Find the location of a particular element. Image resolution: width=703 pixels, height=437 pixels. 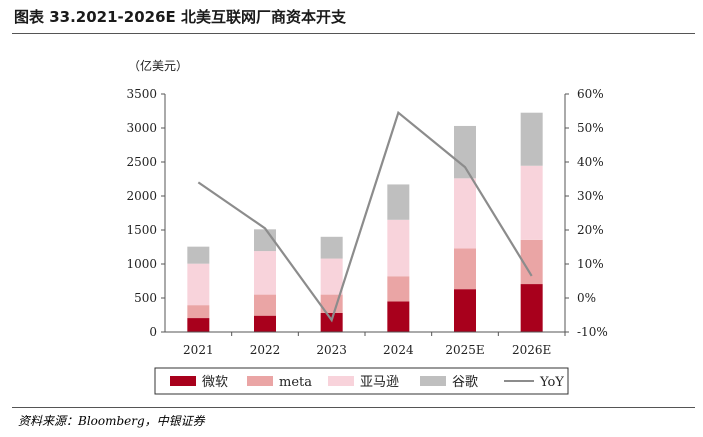

x-tick-label: 2022 is located at coordinates (265, 350).